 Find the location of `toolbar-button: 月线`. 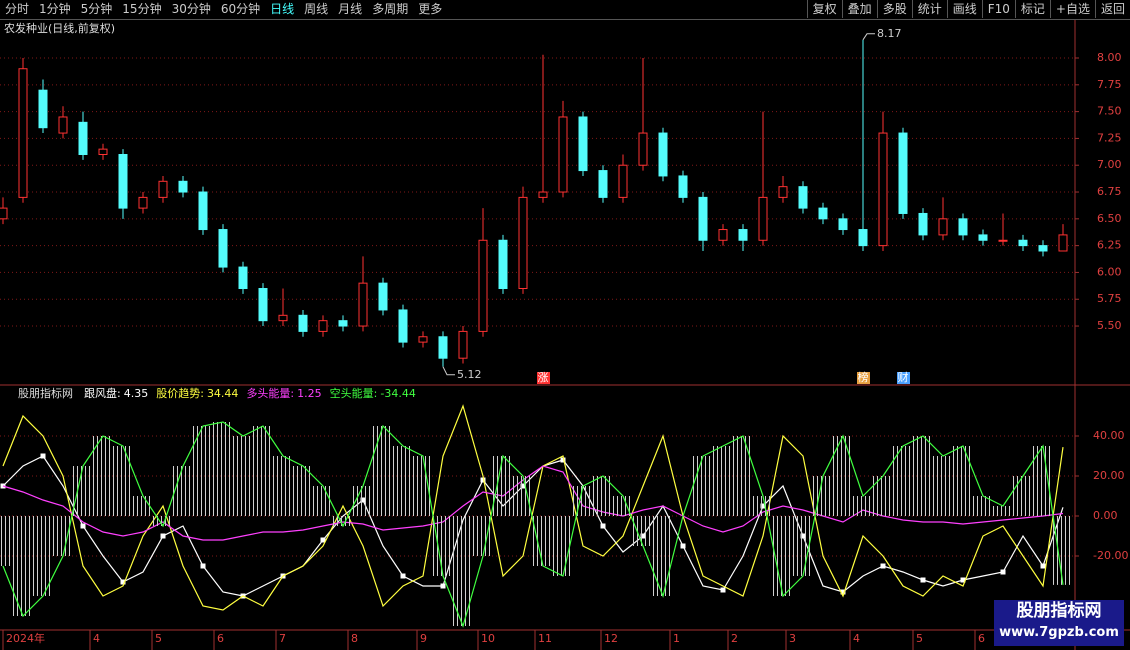

toolbar-button: 月线 is located at coordinates (350, 9).